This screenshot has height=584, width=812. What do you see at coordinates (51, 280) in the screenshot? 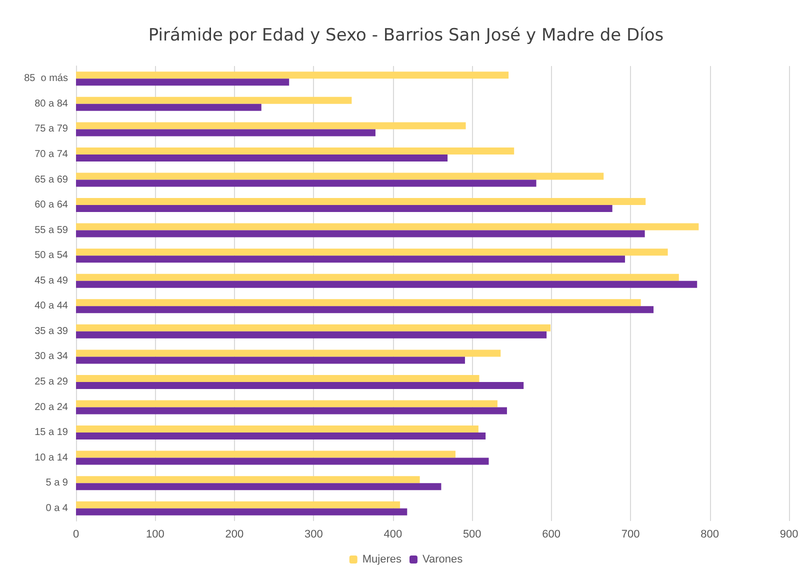
I see `y-tick-label: 45 a 49` at bounding box center [51, 280].